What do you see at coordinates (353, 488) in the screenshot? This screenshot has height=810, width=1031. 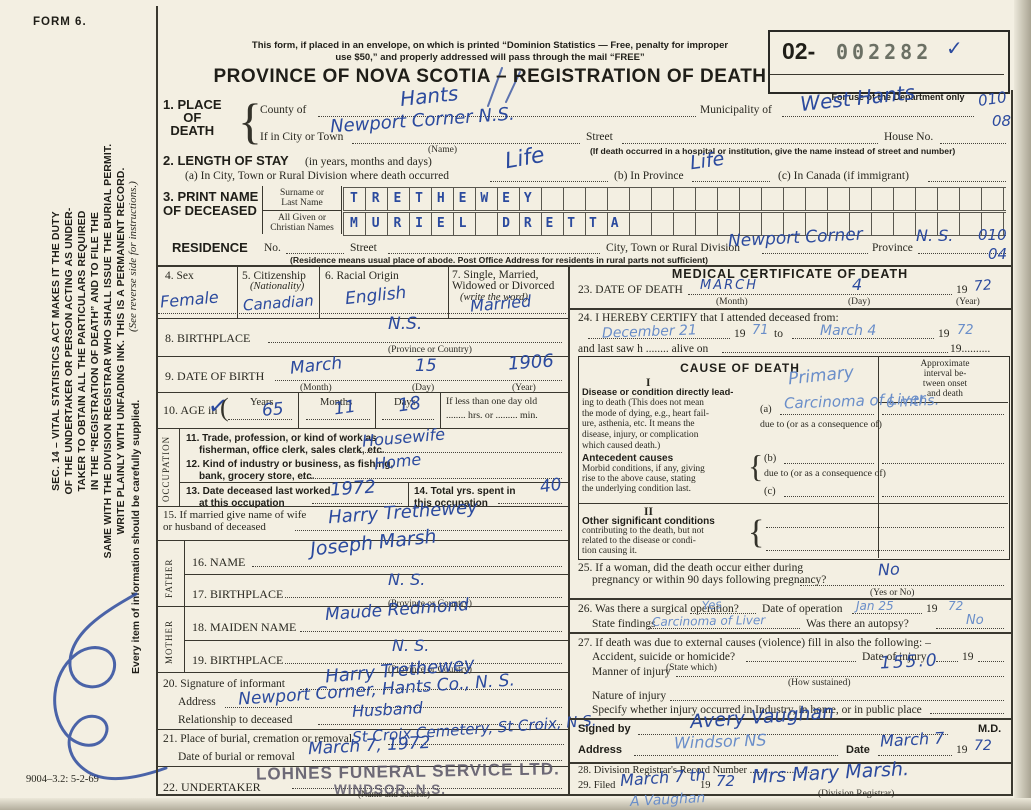 I see `last-worked-value: 1972` at bounding box center [353, 488].